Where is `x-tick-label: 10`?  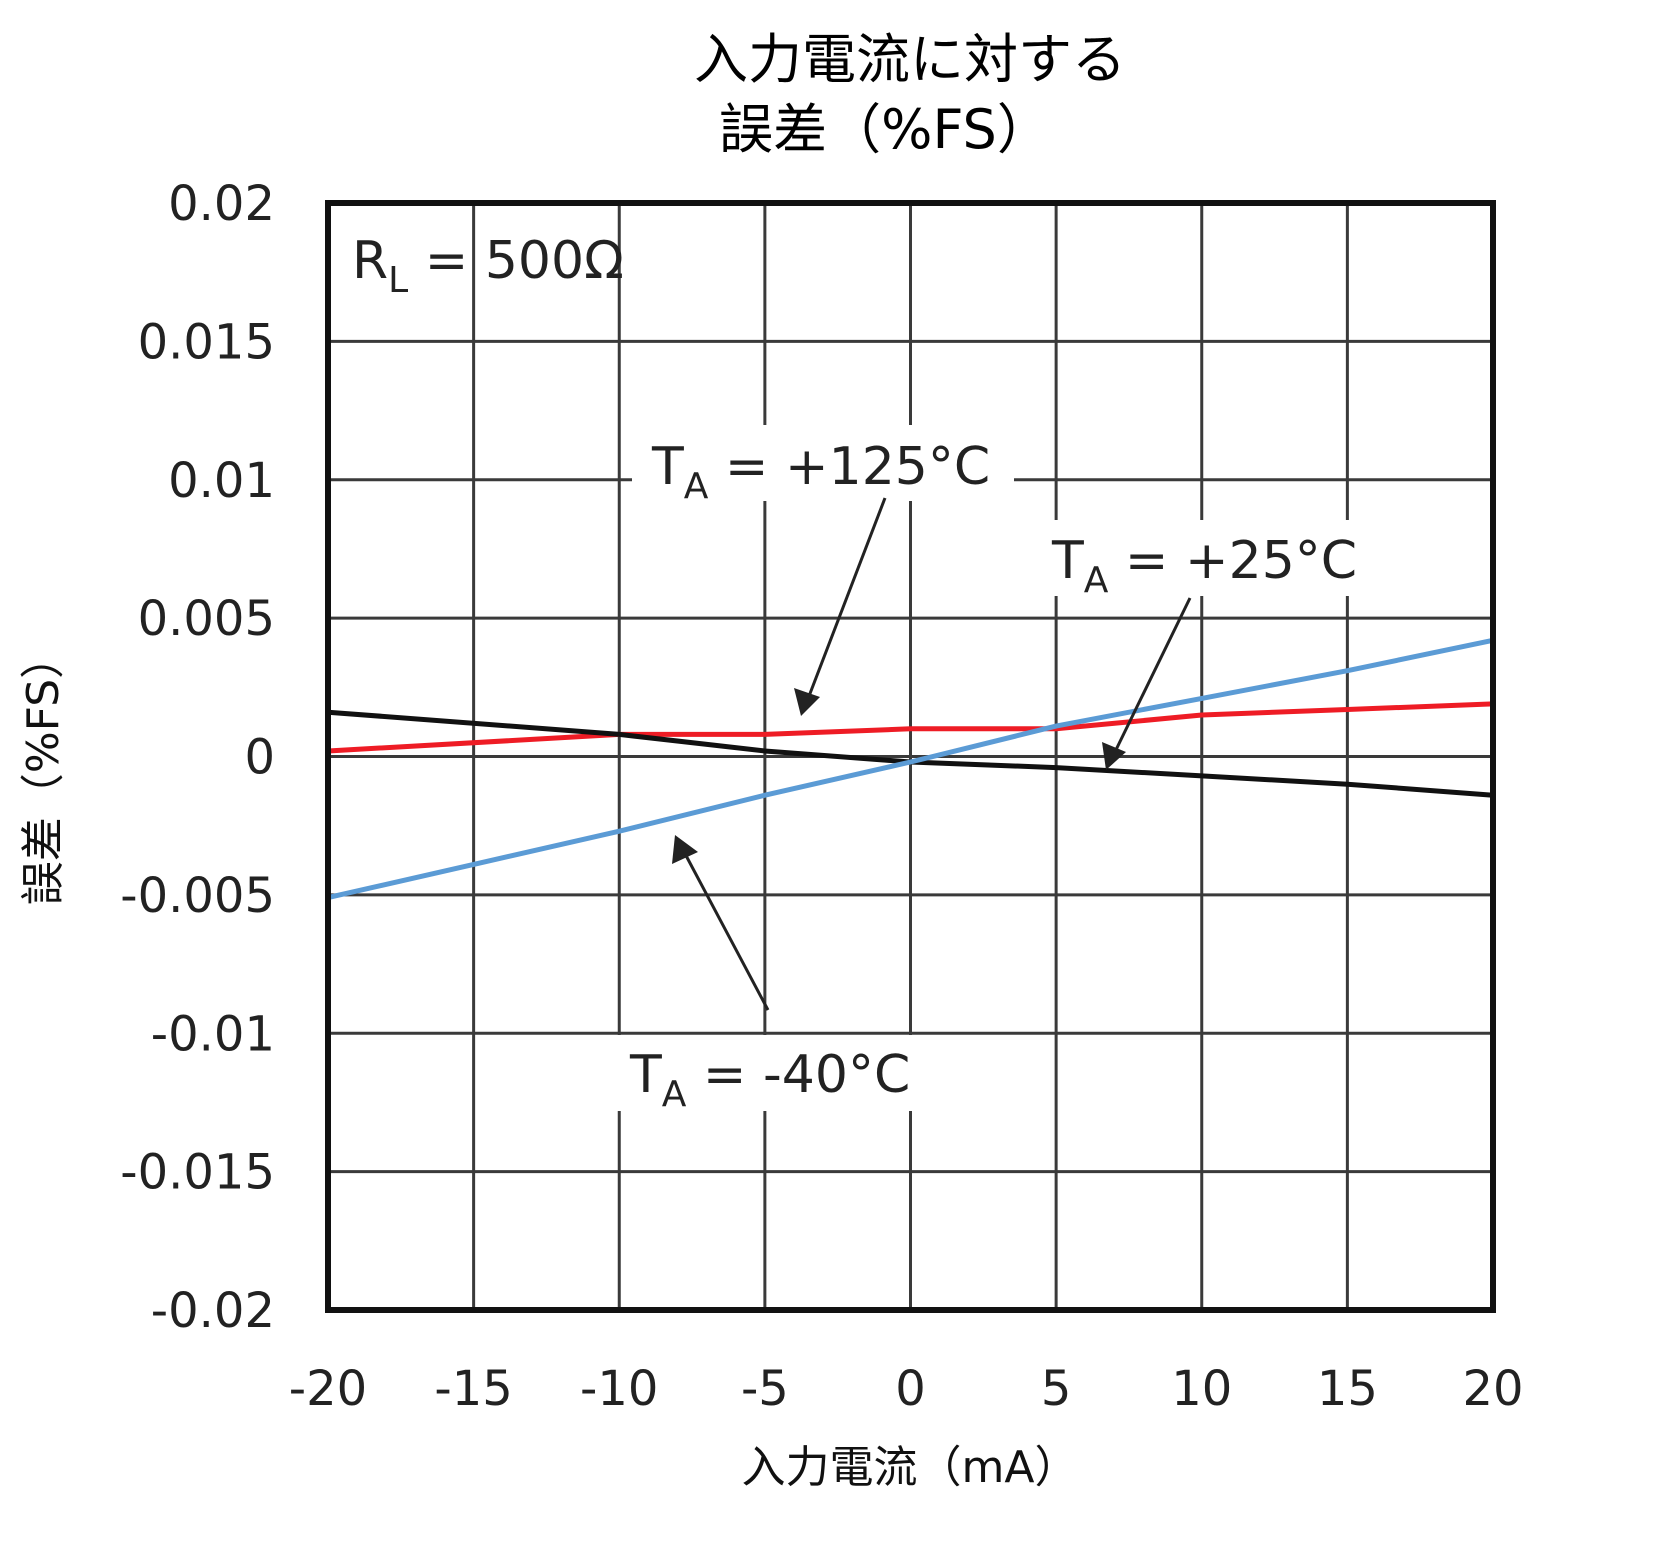
x-tick-label: 10 is located at coordinates (1201, 1389).